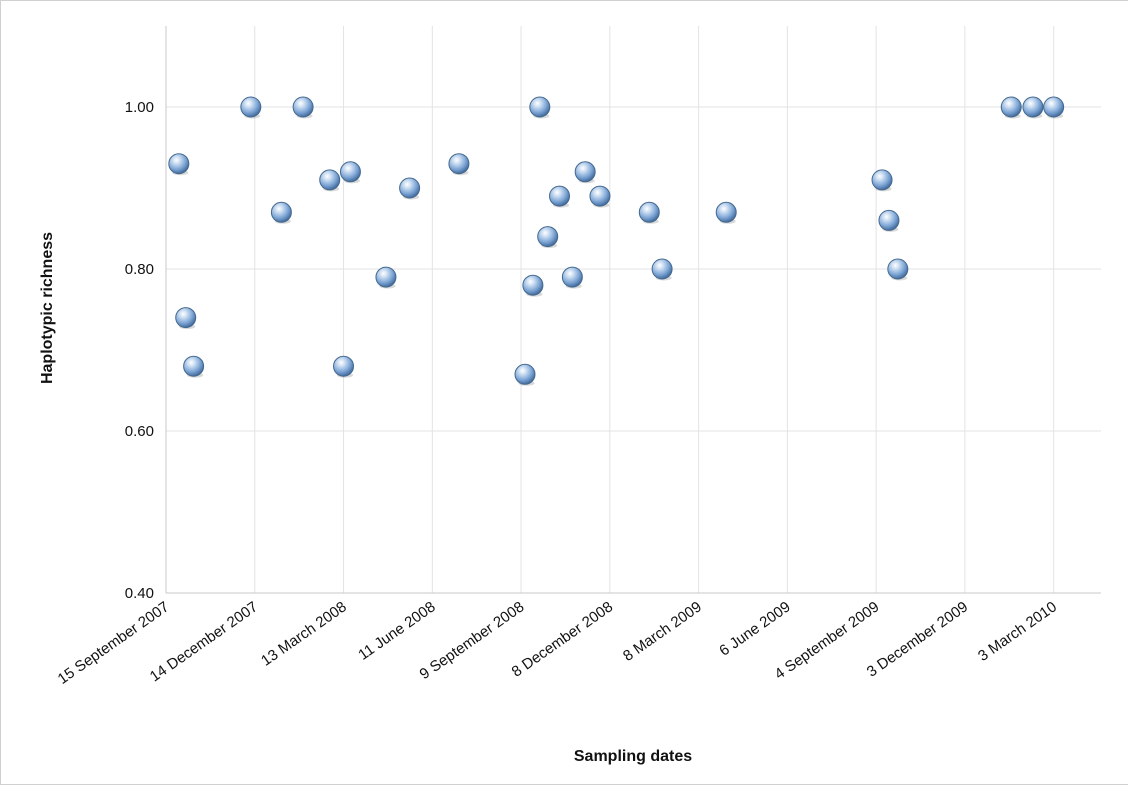  What do you see at coordinates (1017, 631) in the screenshot?
I see `x-tick-label: 3 March 2010` at bounding box center [1017, 631].